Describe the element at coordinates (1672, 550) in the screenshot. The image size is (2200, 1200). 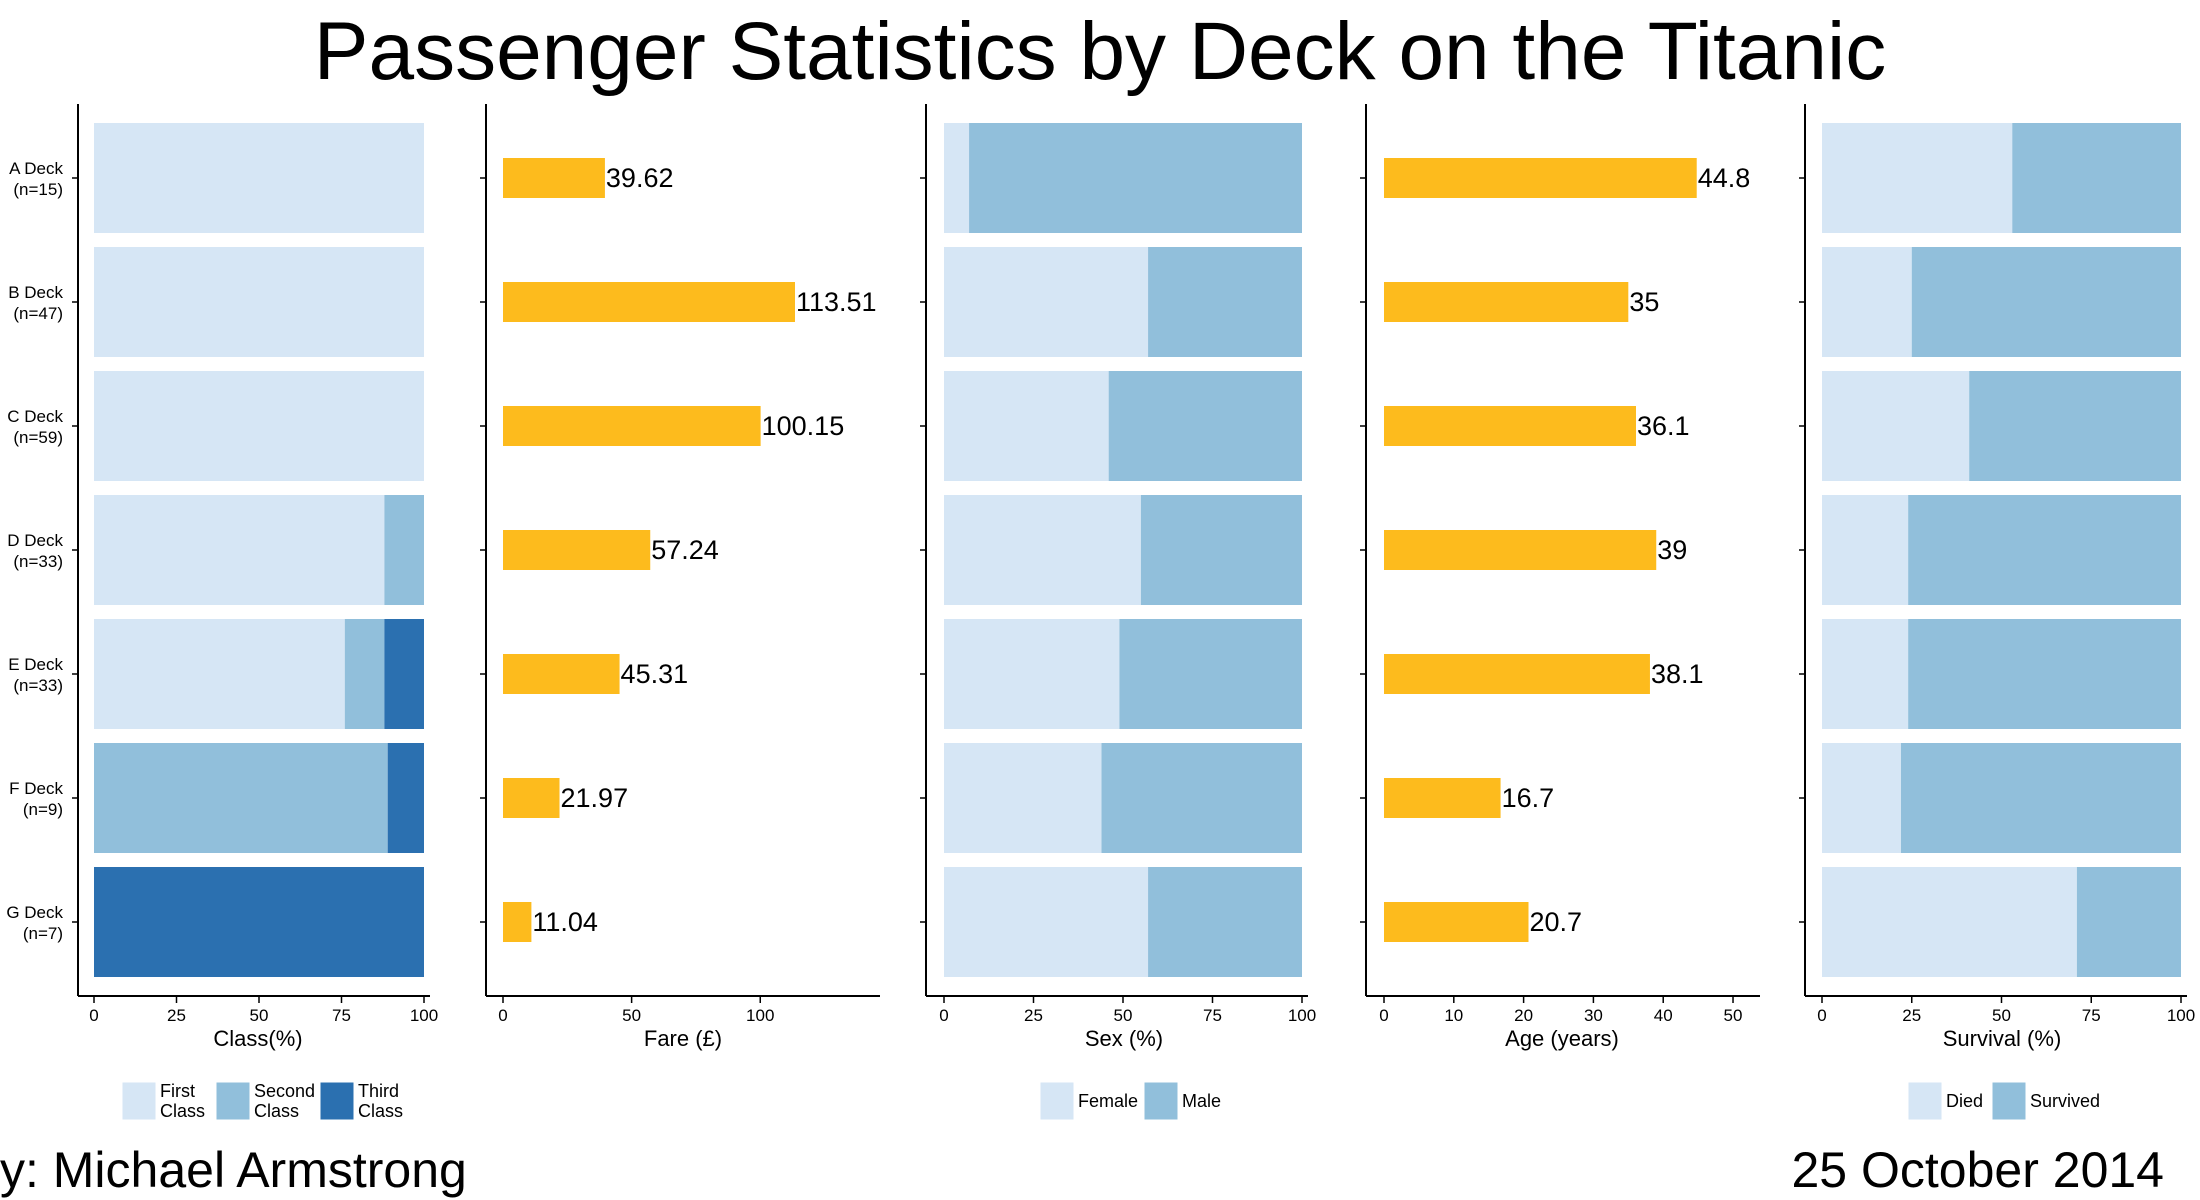
I see `data-label-age: 39` at that location.